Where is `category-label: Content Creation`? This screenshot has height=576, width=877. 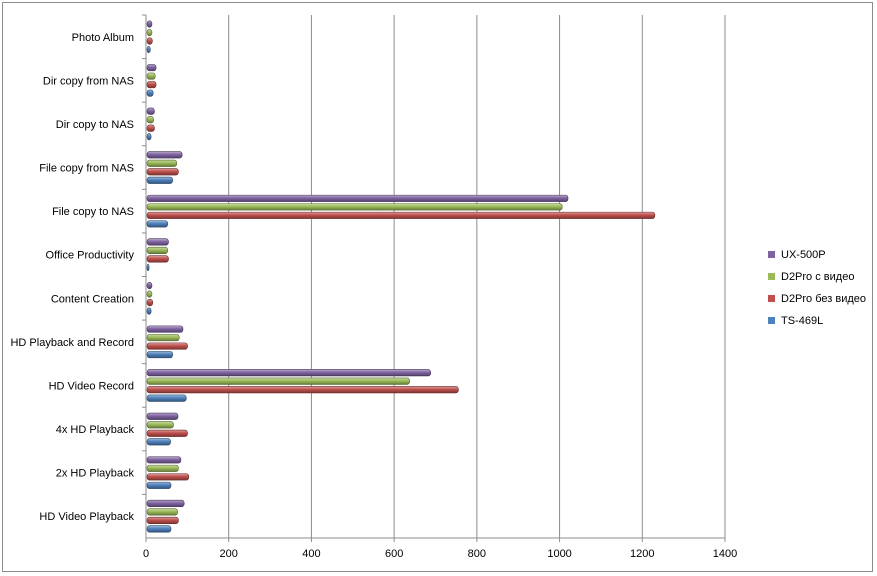
category-label: Content Creation is located at coordinates (92, 299).